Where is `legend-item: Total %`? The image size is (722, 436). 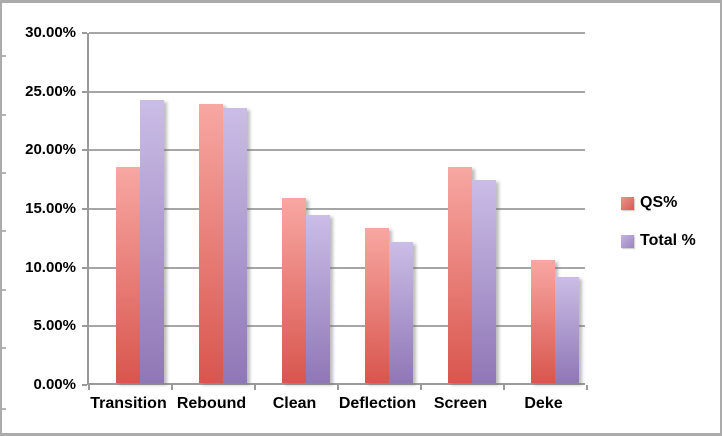
legend-item: Total % is located at coordinates (658, 241).